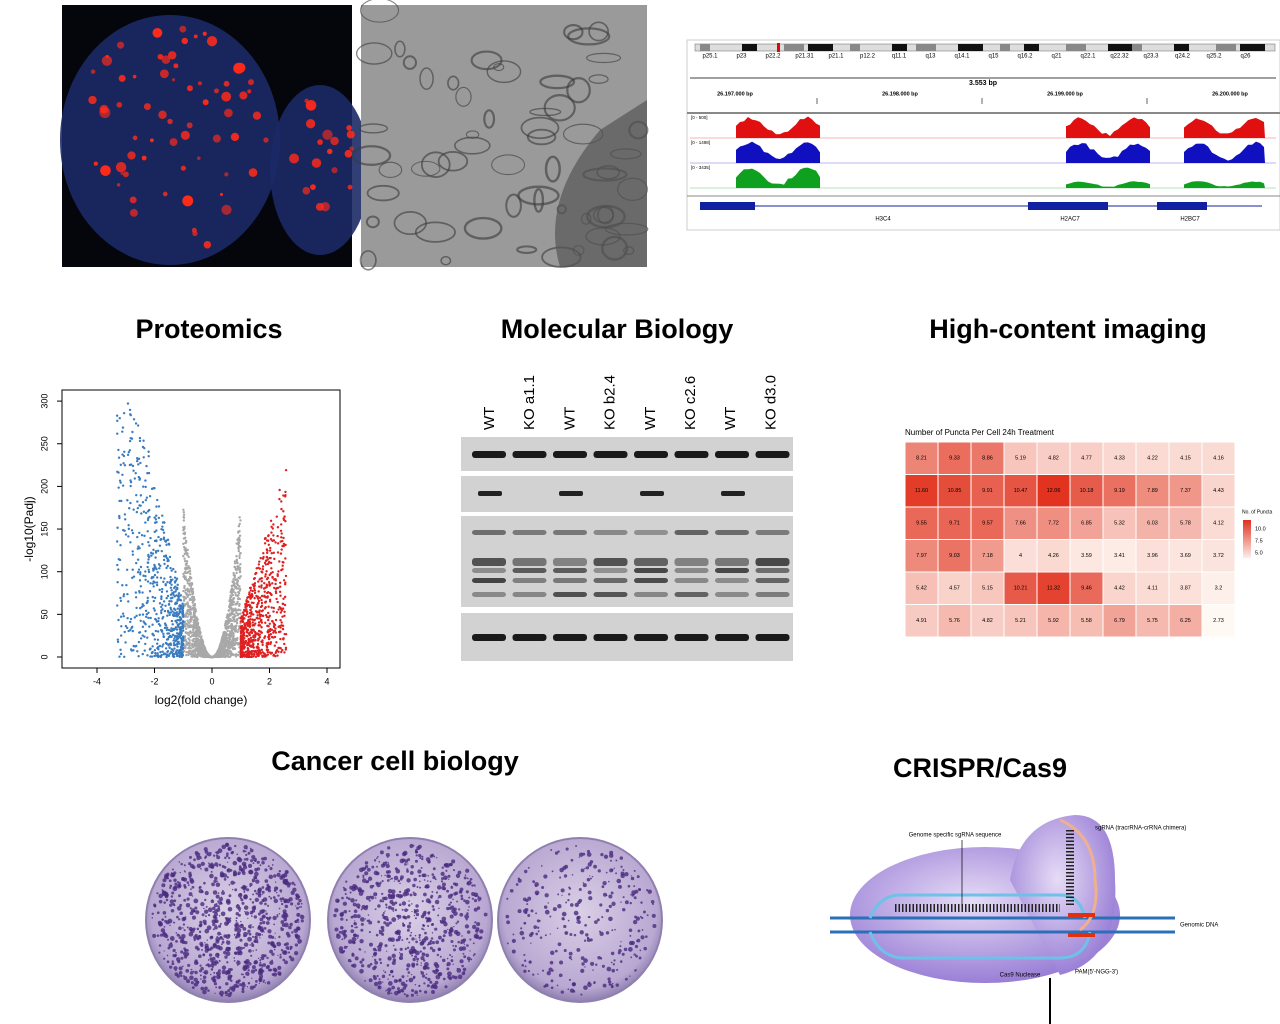  What do you see at coordinates (1053, 458) in the screenshot?
I see `cell-value: 4.82` at bounding box center [1053, 458].